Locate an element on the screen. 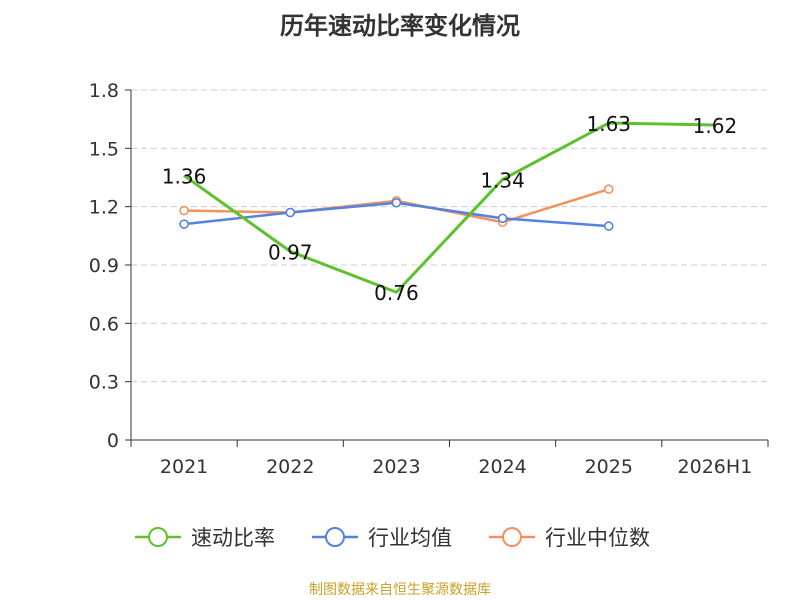  data-label: 0.97 is located at coordinates (290, 252).